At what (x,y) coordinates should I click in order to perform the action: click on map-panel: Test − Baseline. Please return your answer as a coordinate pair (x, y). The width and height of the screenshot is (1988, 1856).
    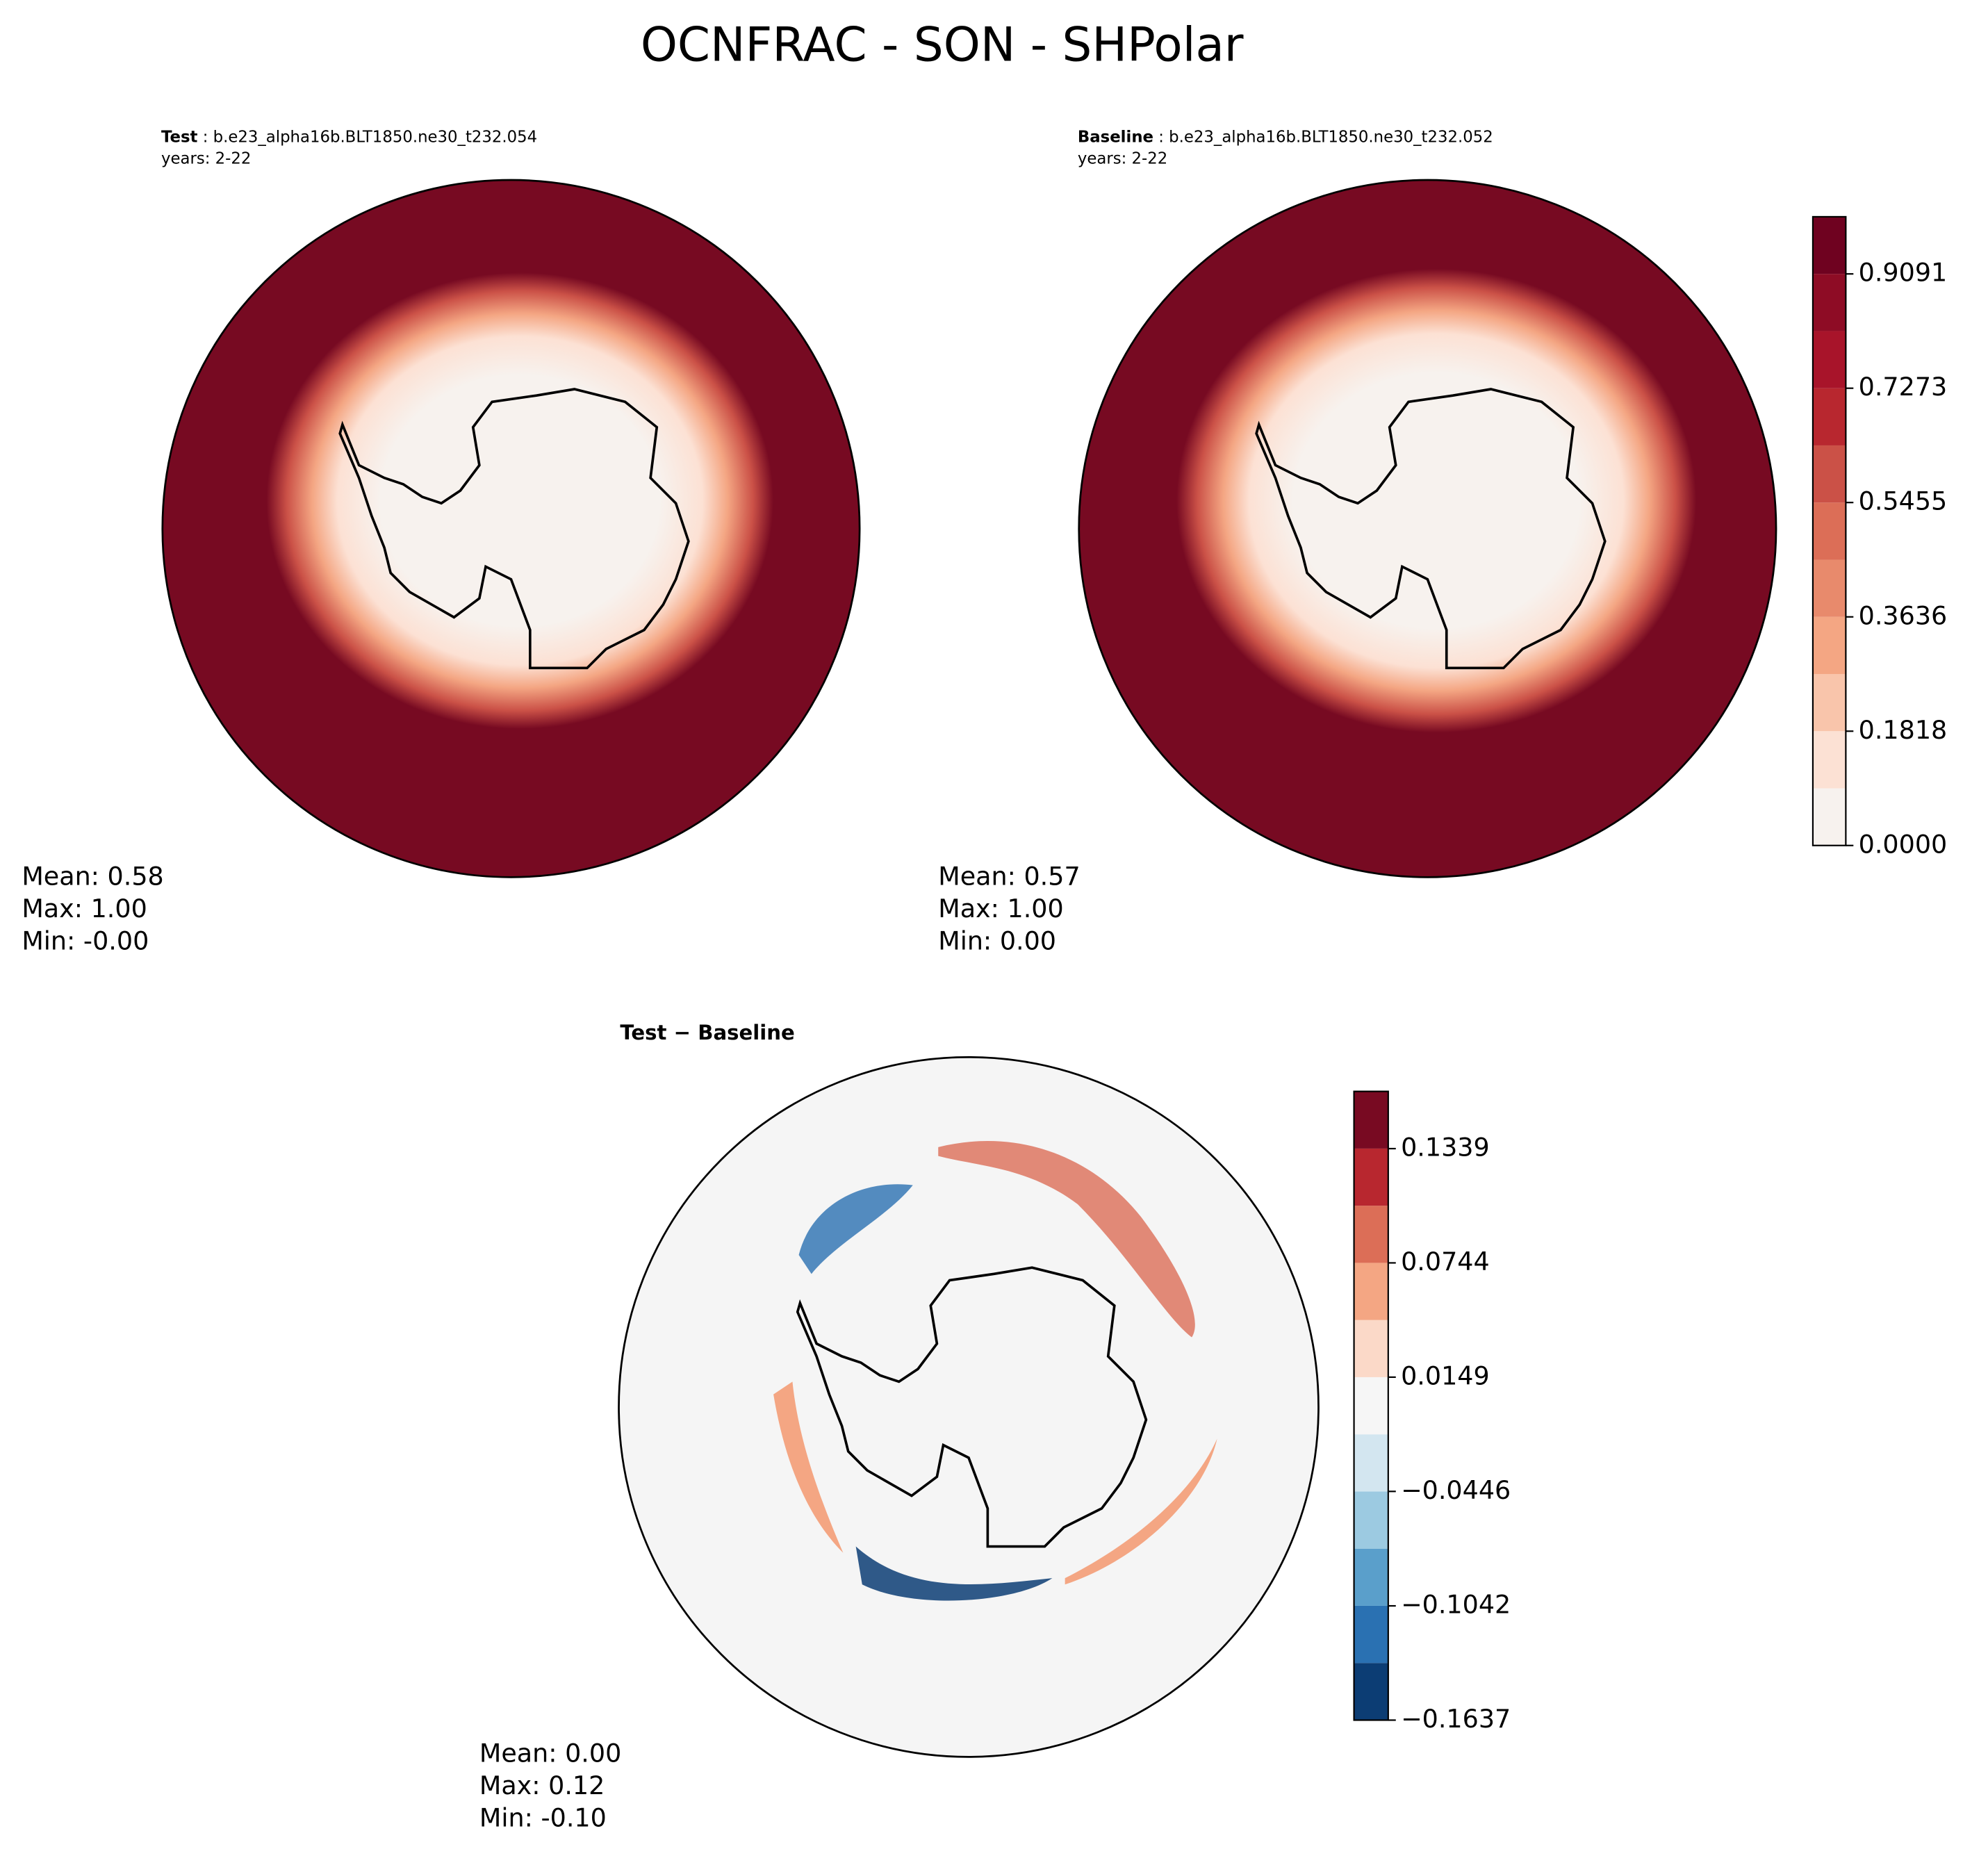
    Looking at the image, I should click on (969, 1389).